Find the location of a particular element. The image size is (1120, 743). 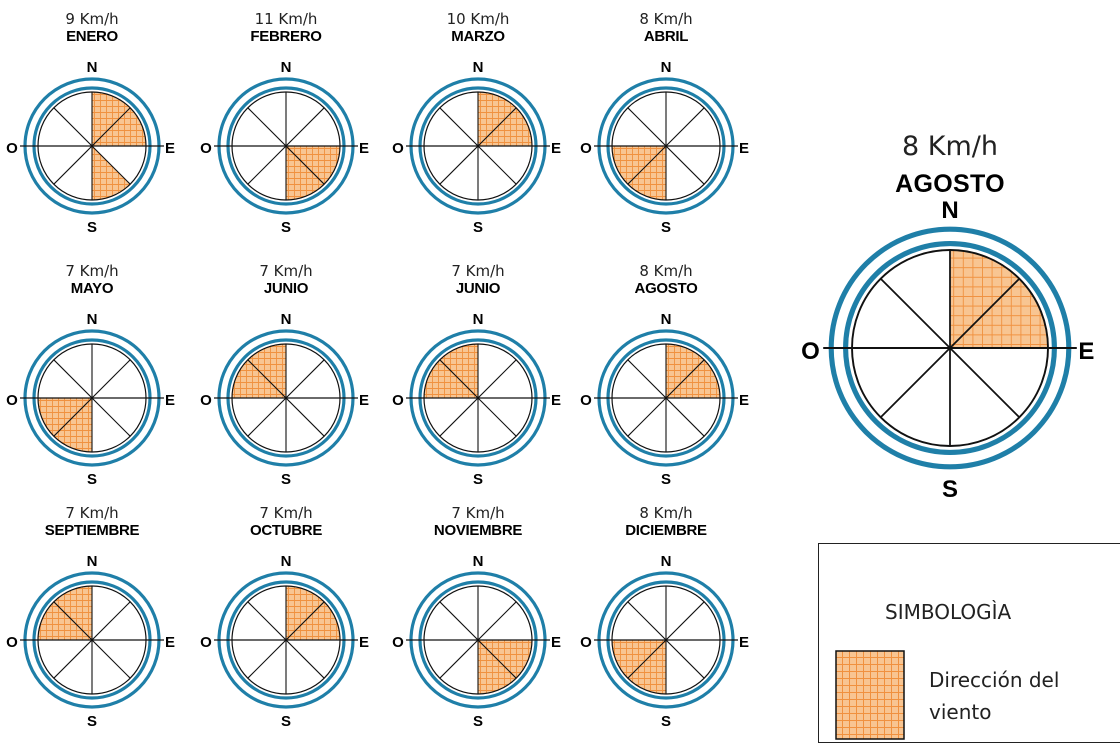

wind-rose-11: 7 Km/h NOVIEMBRE N S E O is located at coordinates (478, 617).